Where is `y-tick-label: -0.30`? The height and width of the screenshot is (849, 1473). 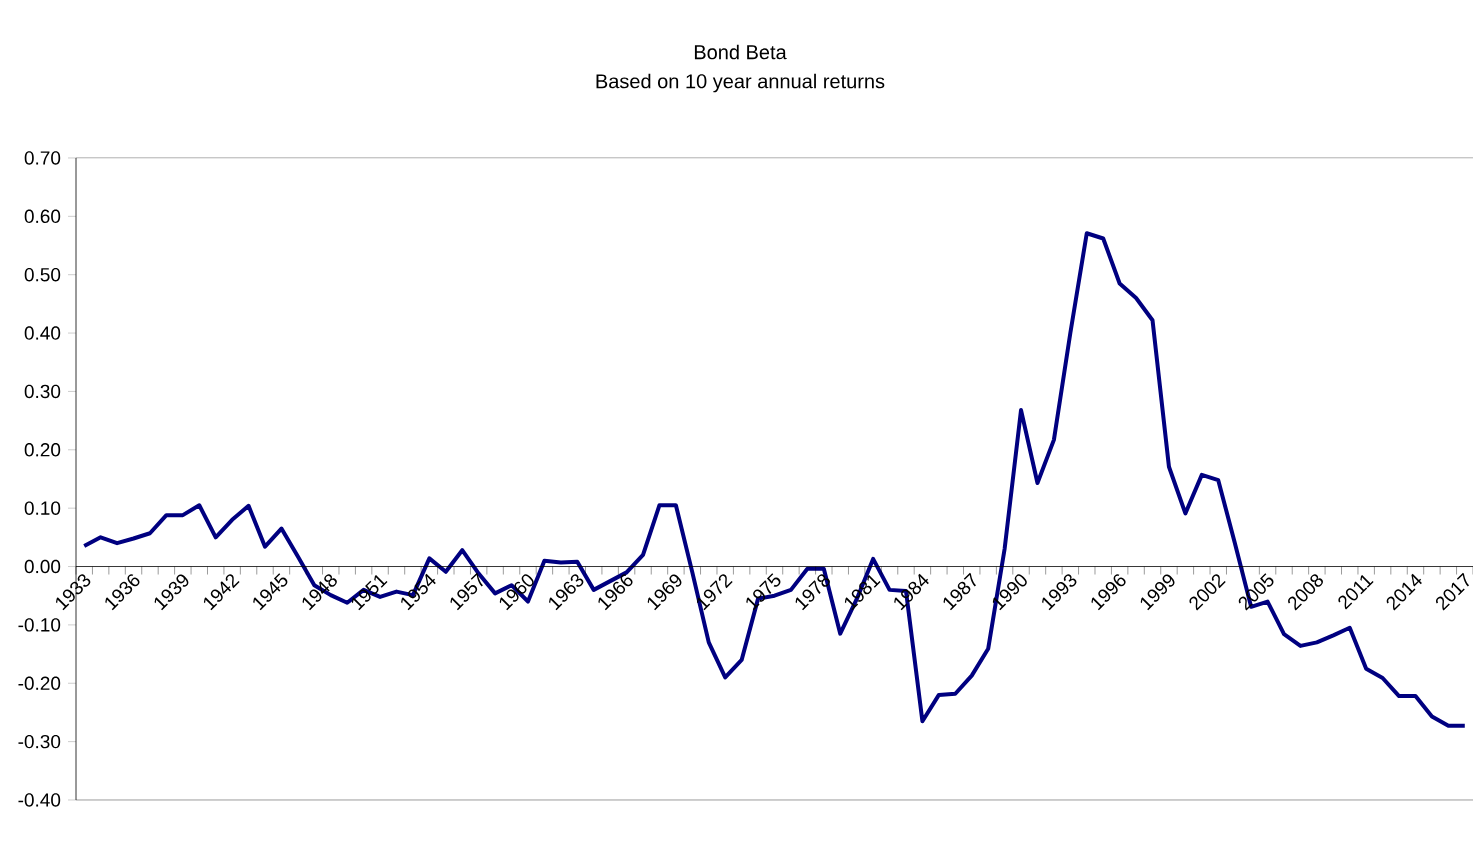
y-tick-label: -0.30 is located at coordinates (39, 741).